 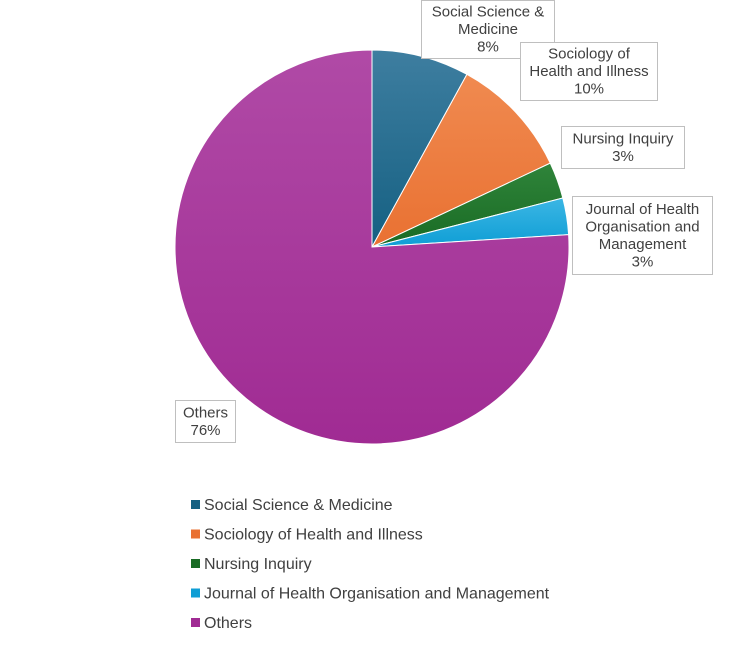 I want to click on data-label-text: Nursing Inquiry, so click(x=623, y=138).